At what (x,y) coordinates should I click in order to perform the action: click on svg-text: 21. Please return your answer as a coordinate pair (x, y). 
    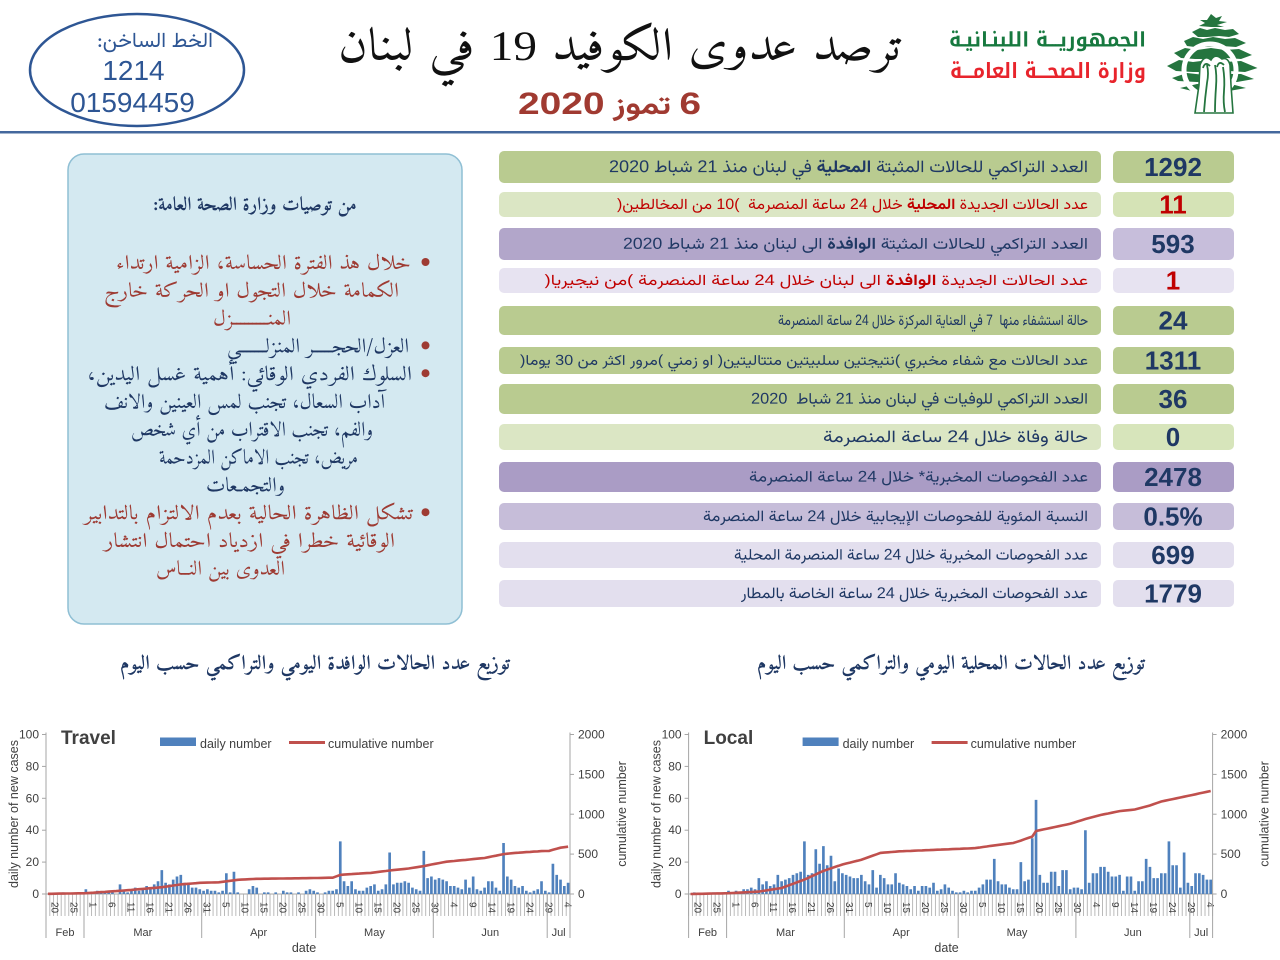
    Looking at the image, I should click on (168, 908).